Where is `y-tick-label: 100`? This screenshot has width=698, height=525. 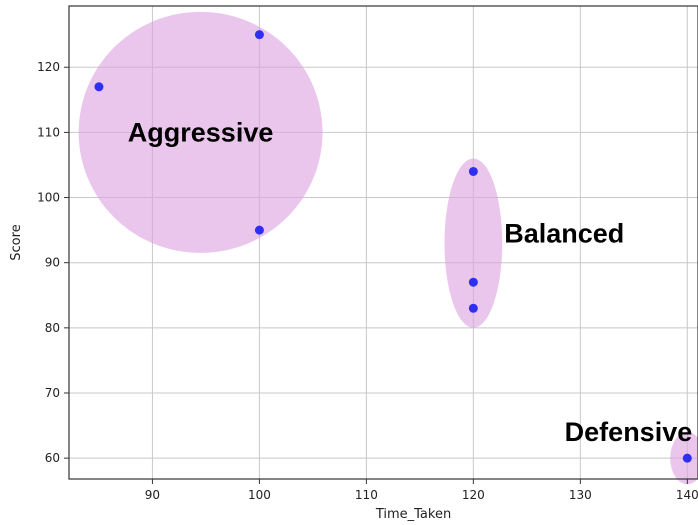
y-tick-label: 100 is located at coordinates (48, 198).